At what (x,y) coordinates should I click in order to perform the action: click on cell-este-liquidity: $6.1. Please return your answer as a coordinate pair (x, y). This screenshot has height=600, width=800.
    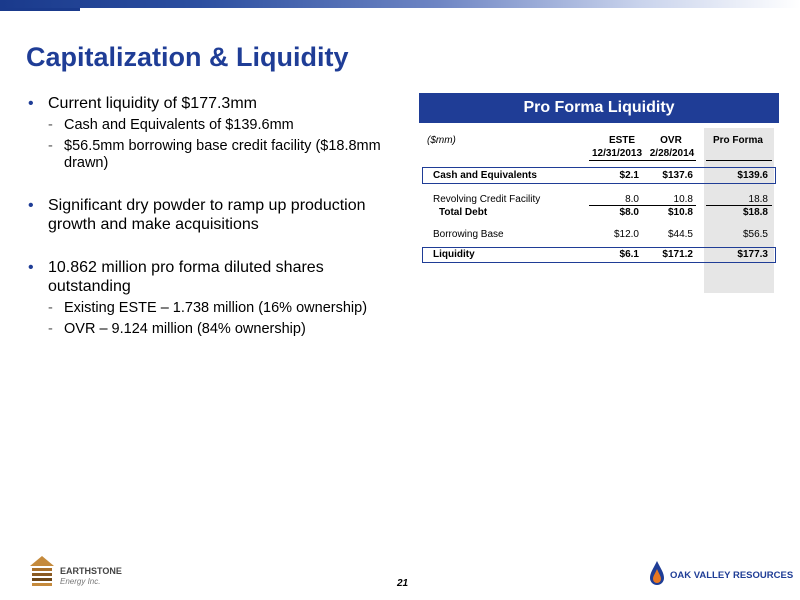
    Looking at the image, I should click on (629, 254).